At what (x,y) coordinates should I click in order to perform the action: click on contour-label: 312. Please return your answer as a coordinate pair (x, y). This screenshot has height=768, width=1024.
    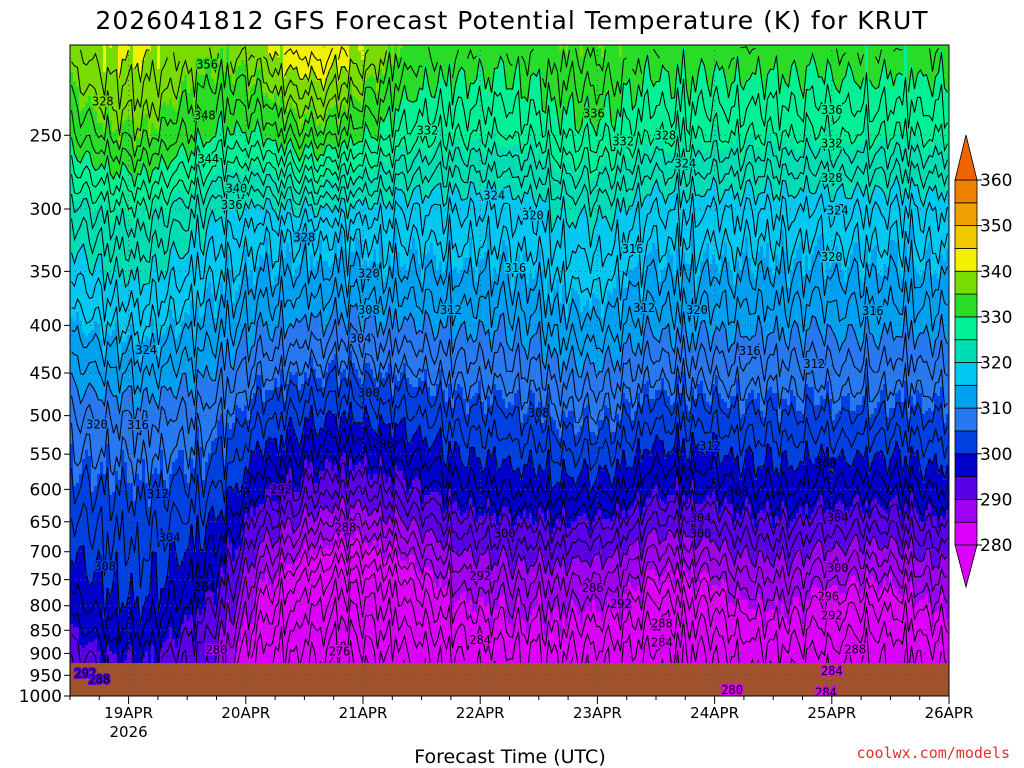
    Looking at the image, I should click on (644, 308).